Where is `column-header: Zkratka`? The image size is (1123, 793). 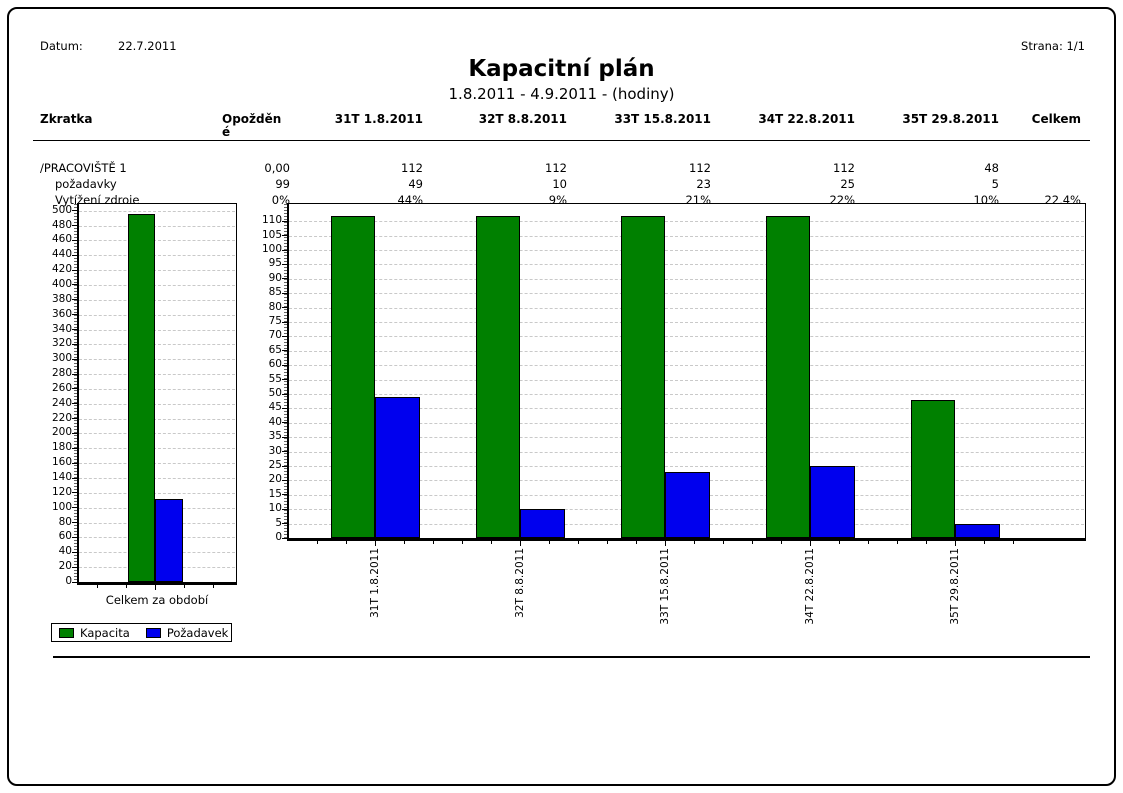
column-header: Zkratka is located at coordinates (66, 119).